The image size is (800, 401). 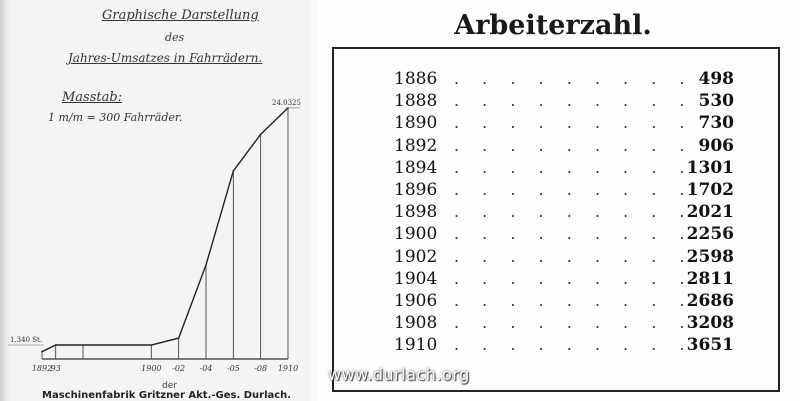 I want to click on row-year: 1904, so click(x=416, y=278).